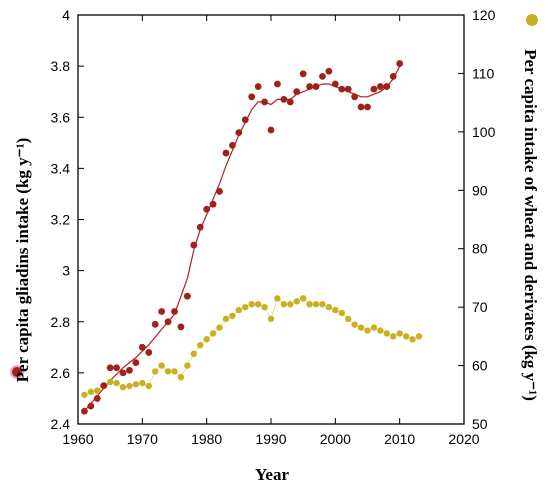 This screenshot has width=550, height=491. I want to click on wheat-legend-marker, so click(532, 20).